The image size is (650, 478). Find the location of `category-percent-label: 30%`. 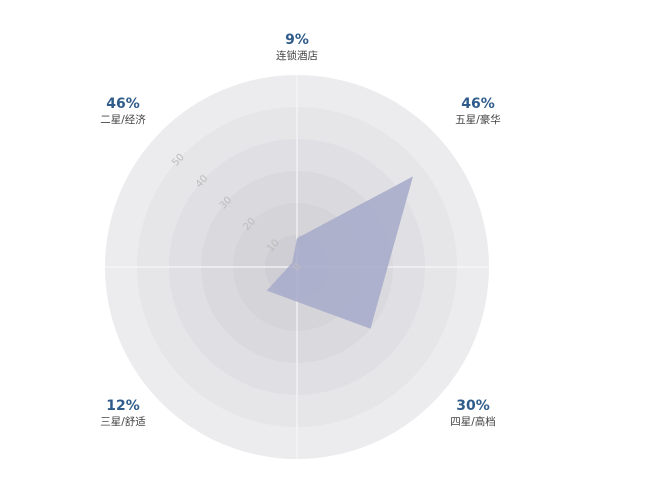

category-percent-label: 30% is located at coordinates (473, 406).